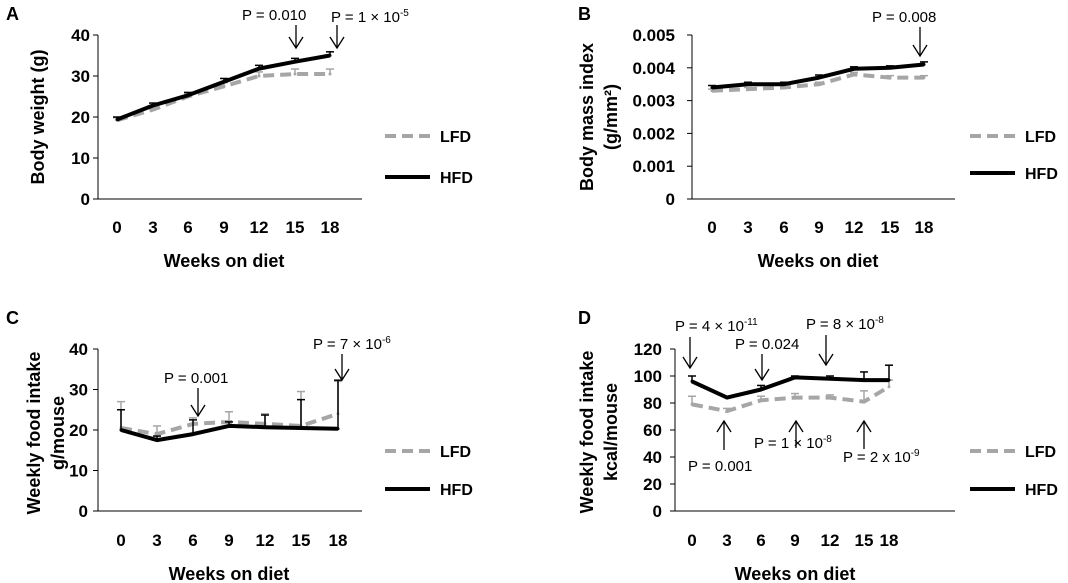  Describe the element at coordinates (80, 117) in the screenshot. I see `y-tick-label: 20` at that location.